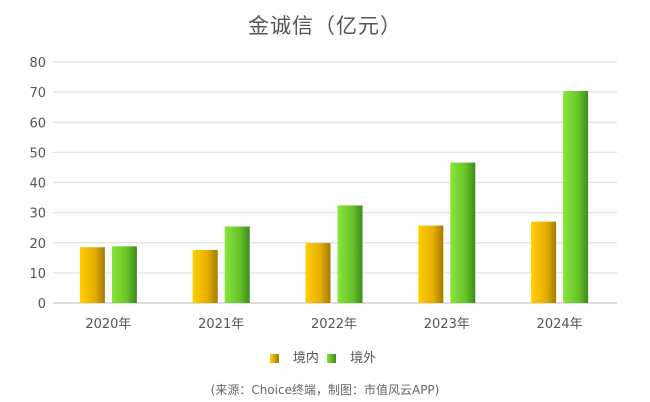 The image size is (650, 402). What do you see at coordinates (325, 356) in the screenshot?
I see `legend: 境内 境外` at bounding box center [325, 356].